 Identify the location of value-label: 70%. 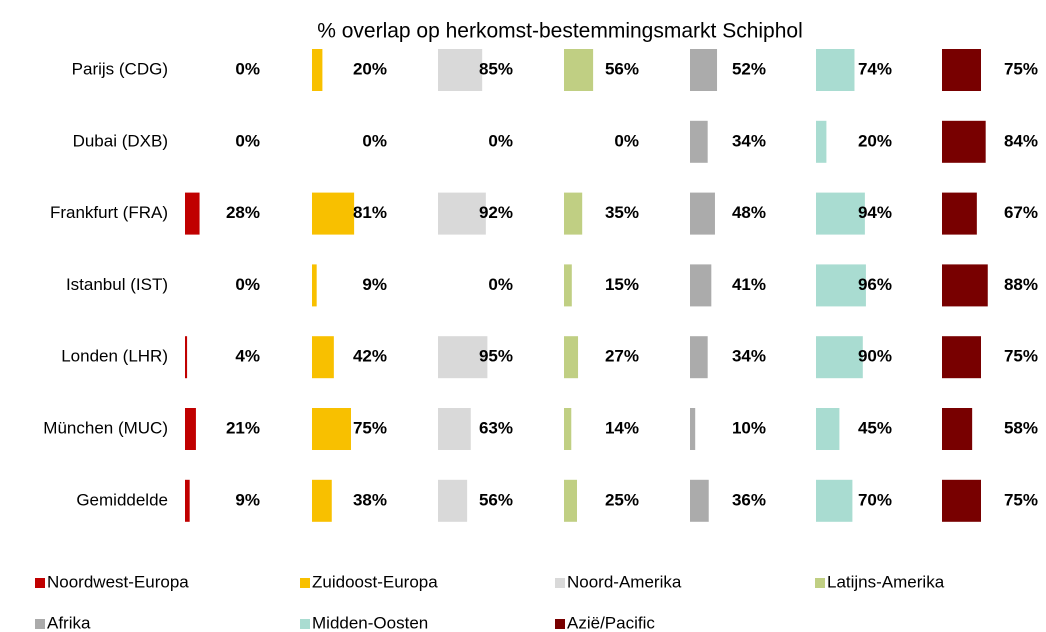
(875, 499).